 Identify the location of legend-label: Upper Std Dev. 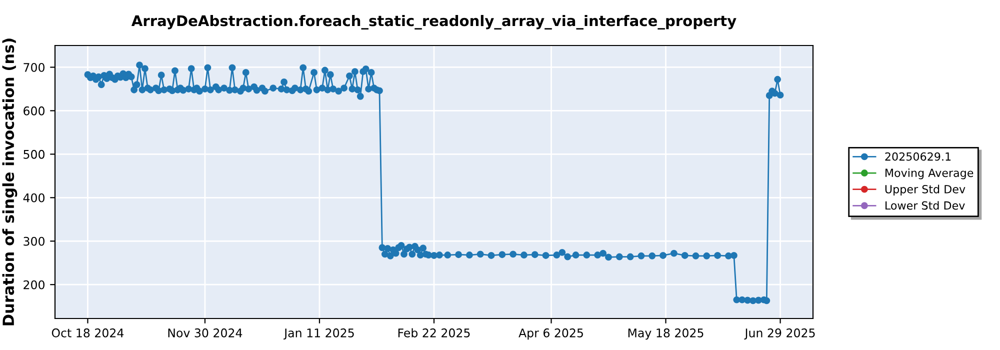
(925, 190).